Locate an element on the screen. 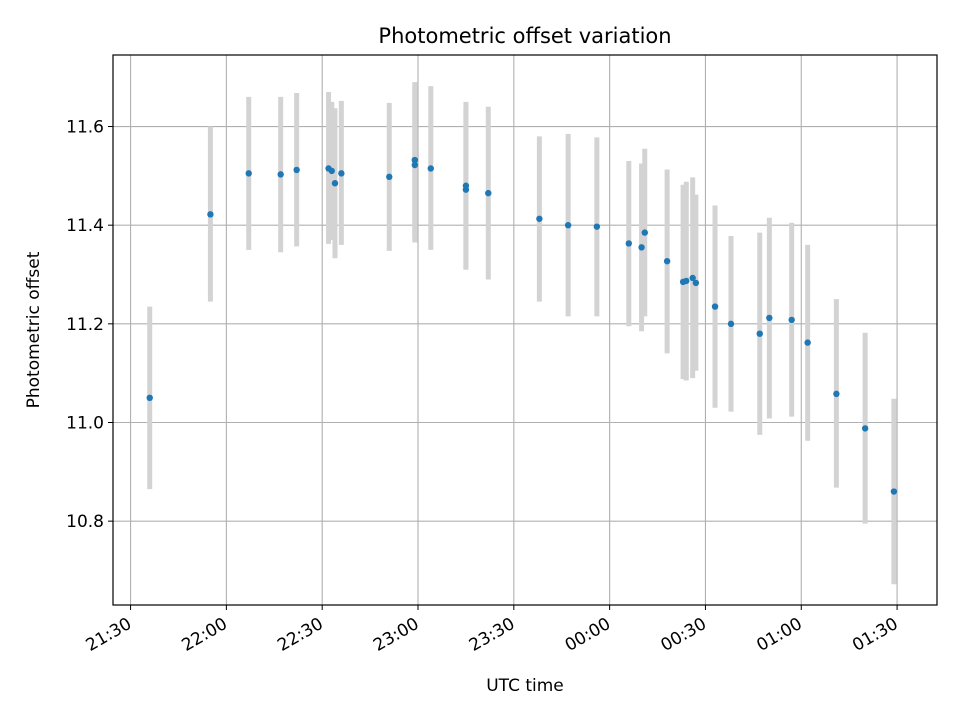 This screenshot has width=960, height=720. x-tick-label: 00:00 is located at coordinates (588, 635).